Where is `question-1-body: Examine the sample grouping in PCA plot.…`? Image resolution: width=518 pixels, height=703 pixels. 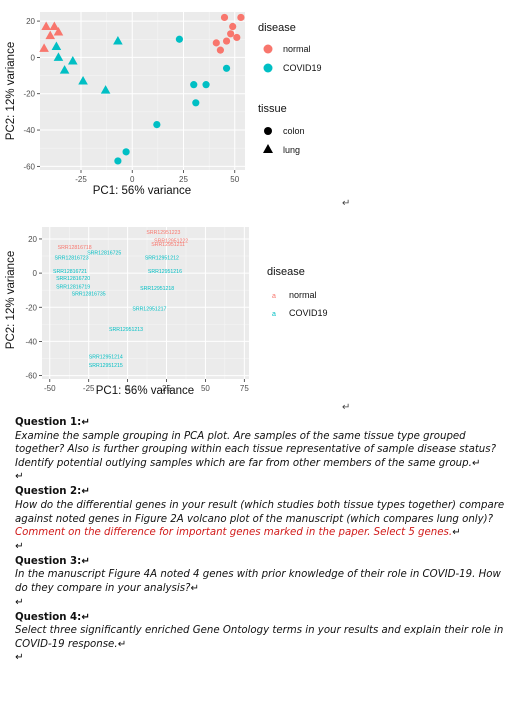 question-1-body: Examine the sample grouping in PCA plot.… is located at coordinates (255, 449).